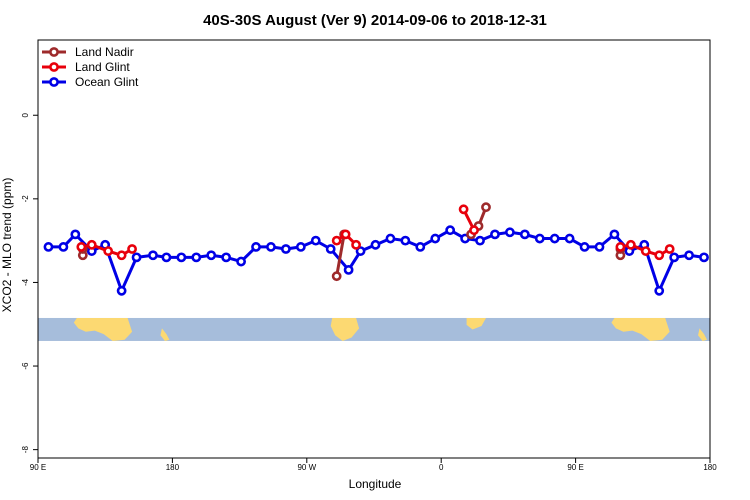  I want to click on land-new-zealand, so click(165, 334).